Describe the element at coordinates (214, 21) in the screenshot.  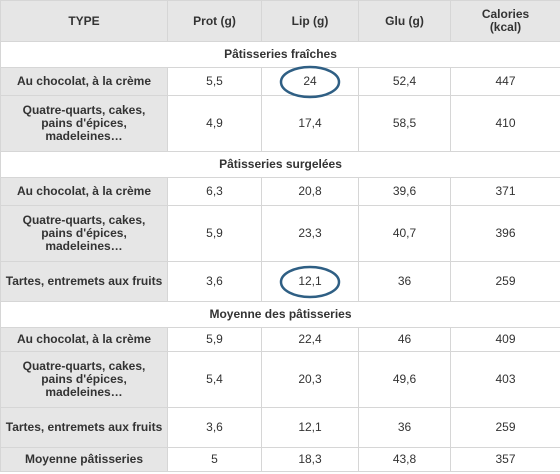
I see `header-prot: Prot (g)` at that location.